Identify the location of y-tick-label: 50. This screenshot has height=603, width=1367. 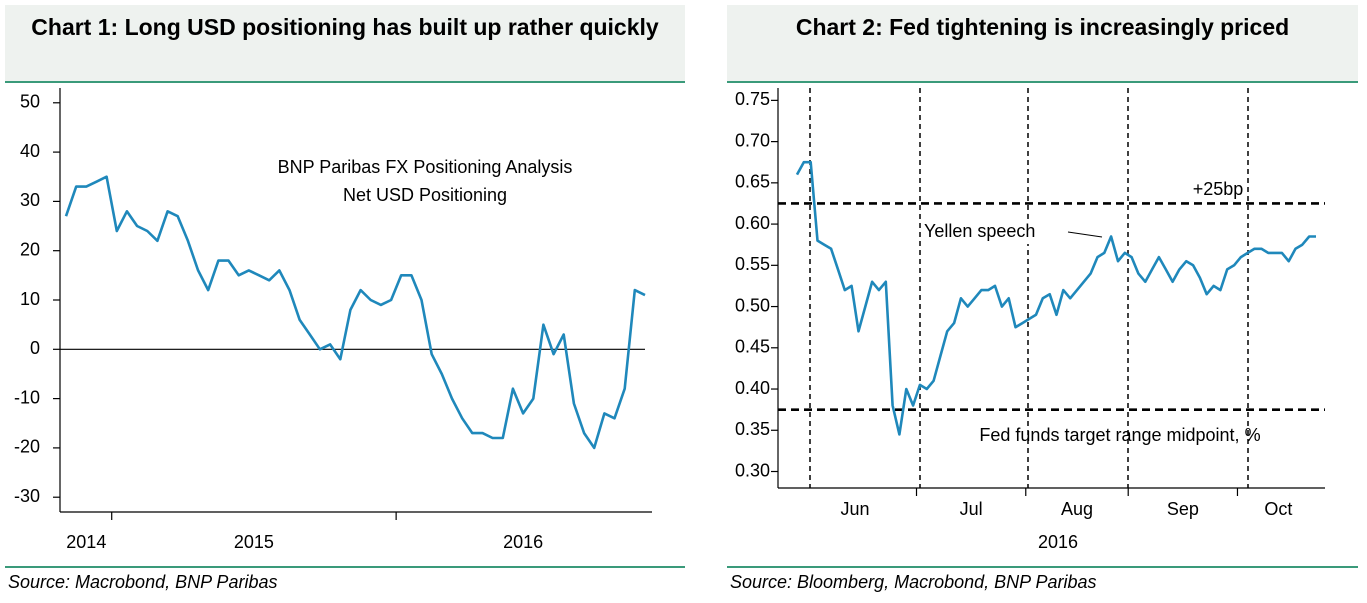
(30, 102).